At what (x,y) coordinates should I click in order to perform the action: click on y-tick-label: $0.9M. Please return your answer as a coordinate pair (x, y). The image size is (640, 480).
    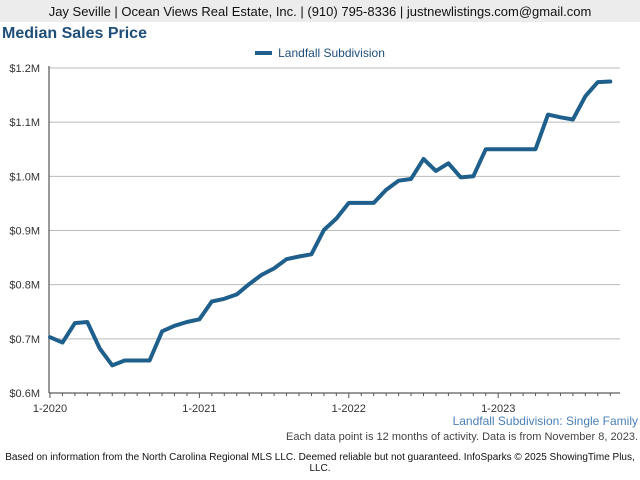
    Looking at the image, I should click on (24, 232).